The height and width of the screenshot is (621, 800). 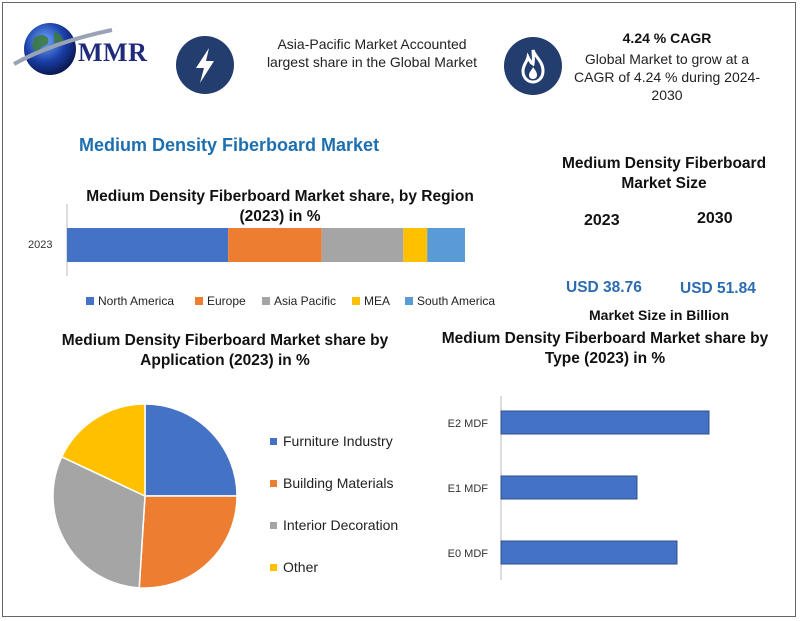 What do you see at coordinates (191, 450) in the screenshot?
I see `pie-slice-furniture-industry` at bounding box center [191, 450].